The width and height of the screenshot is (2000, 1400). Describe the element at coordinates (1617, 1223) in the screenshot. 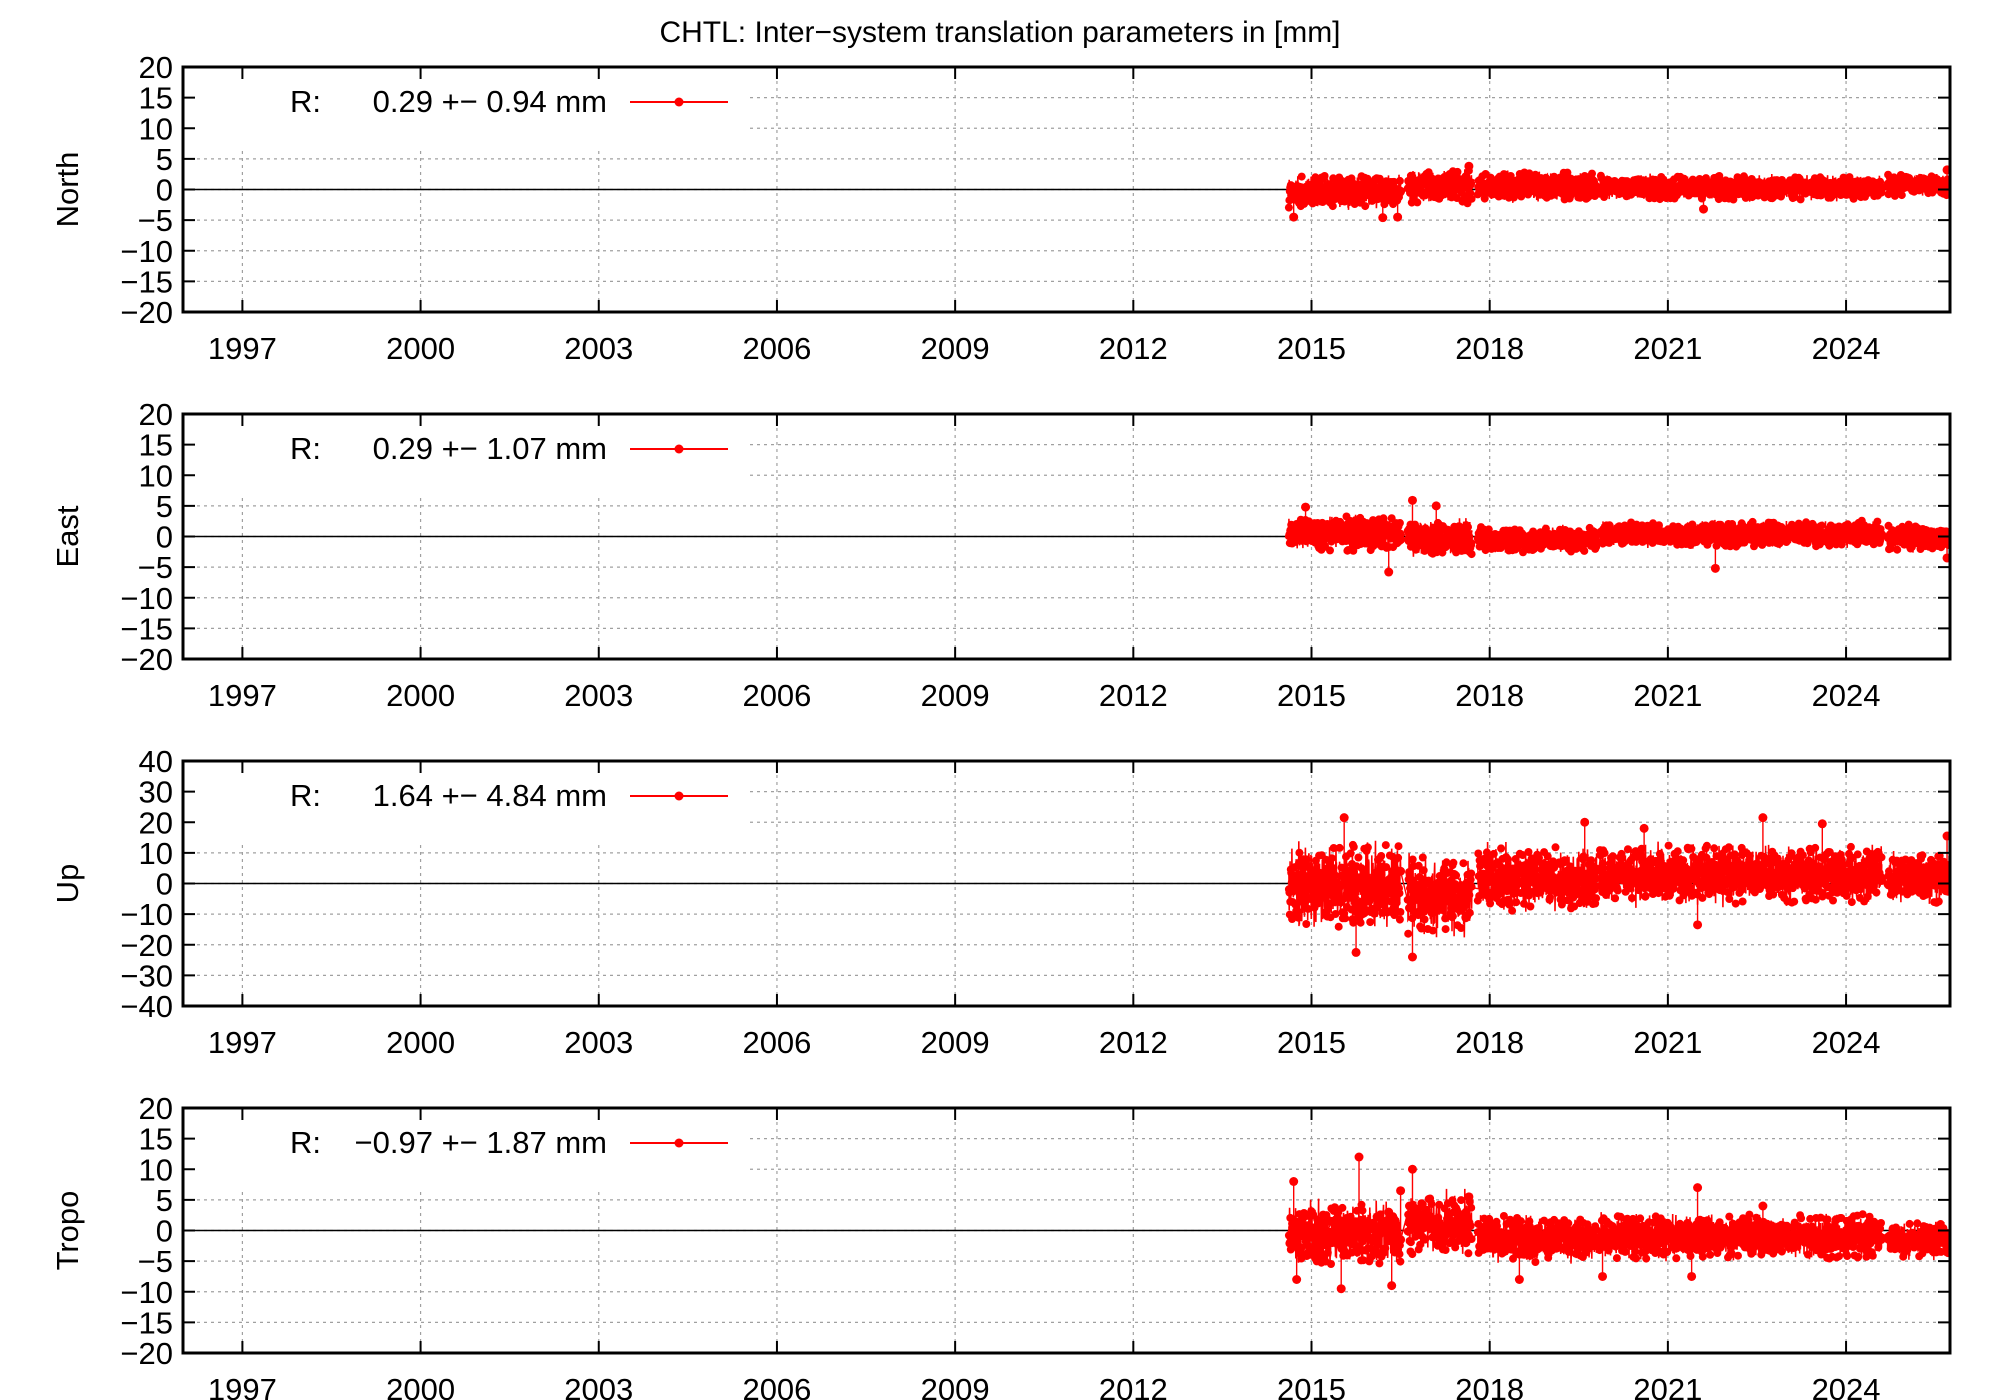

I see `data-layer` at that location.